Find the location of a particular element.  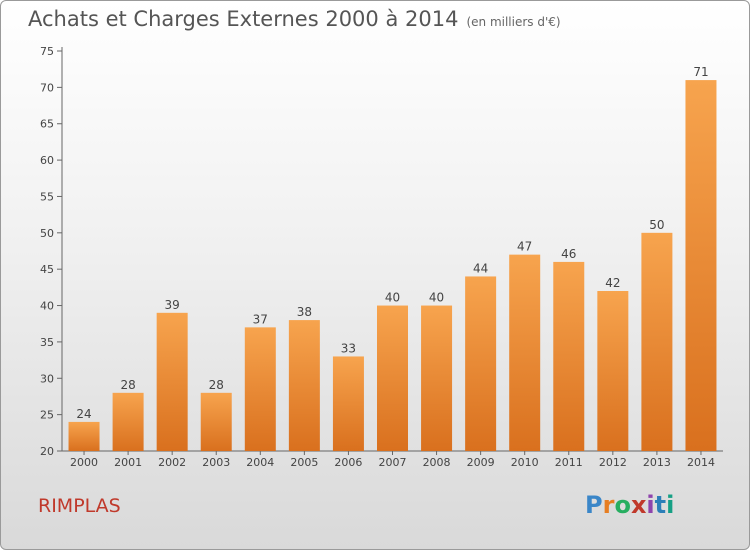

y-tick-label: 60 is located at coordinates (47, 160).